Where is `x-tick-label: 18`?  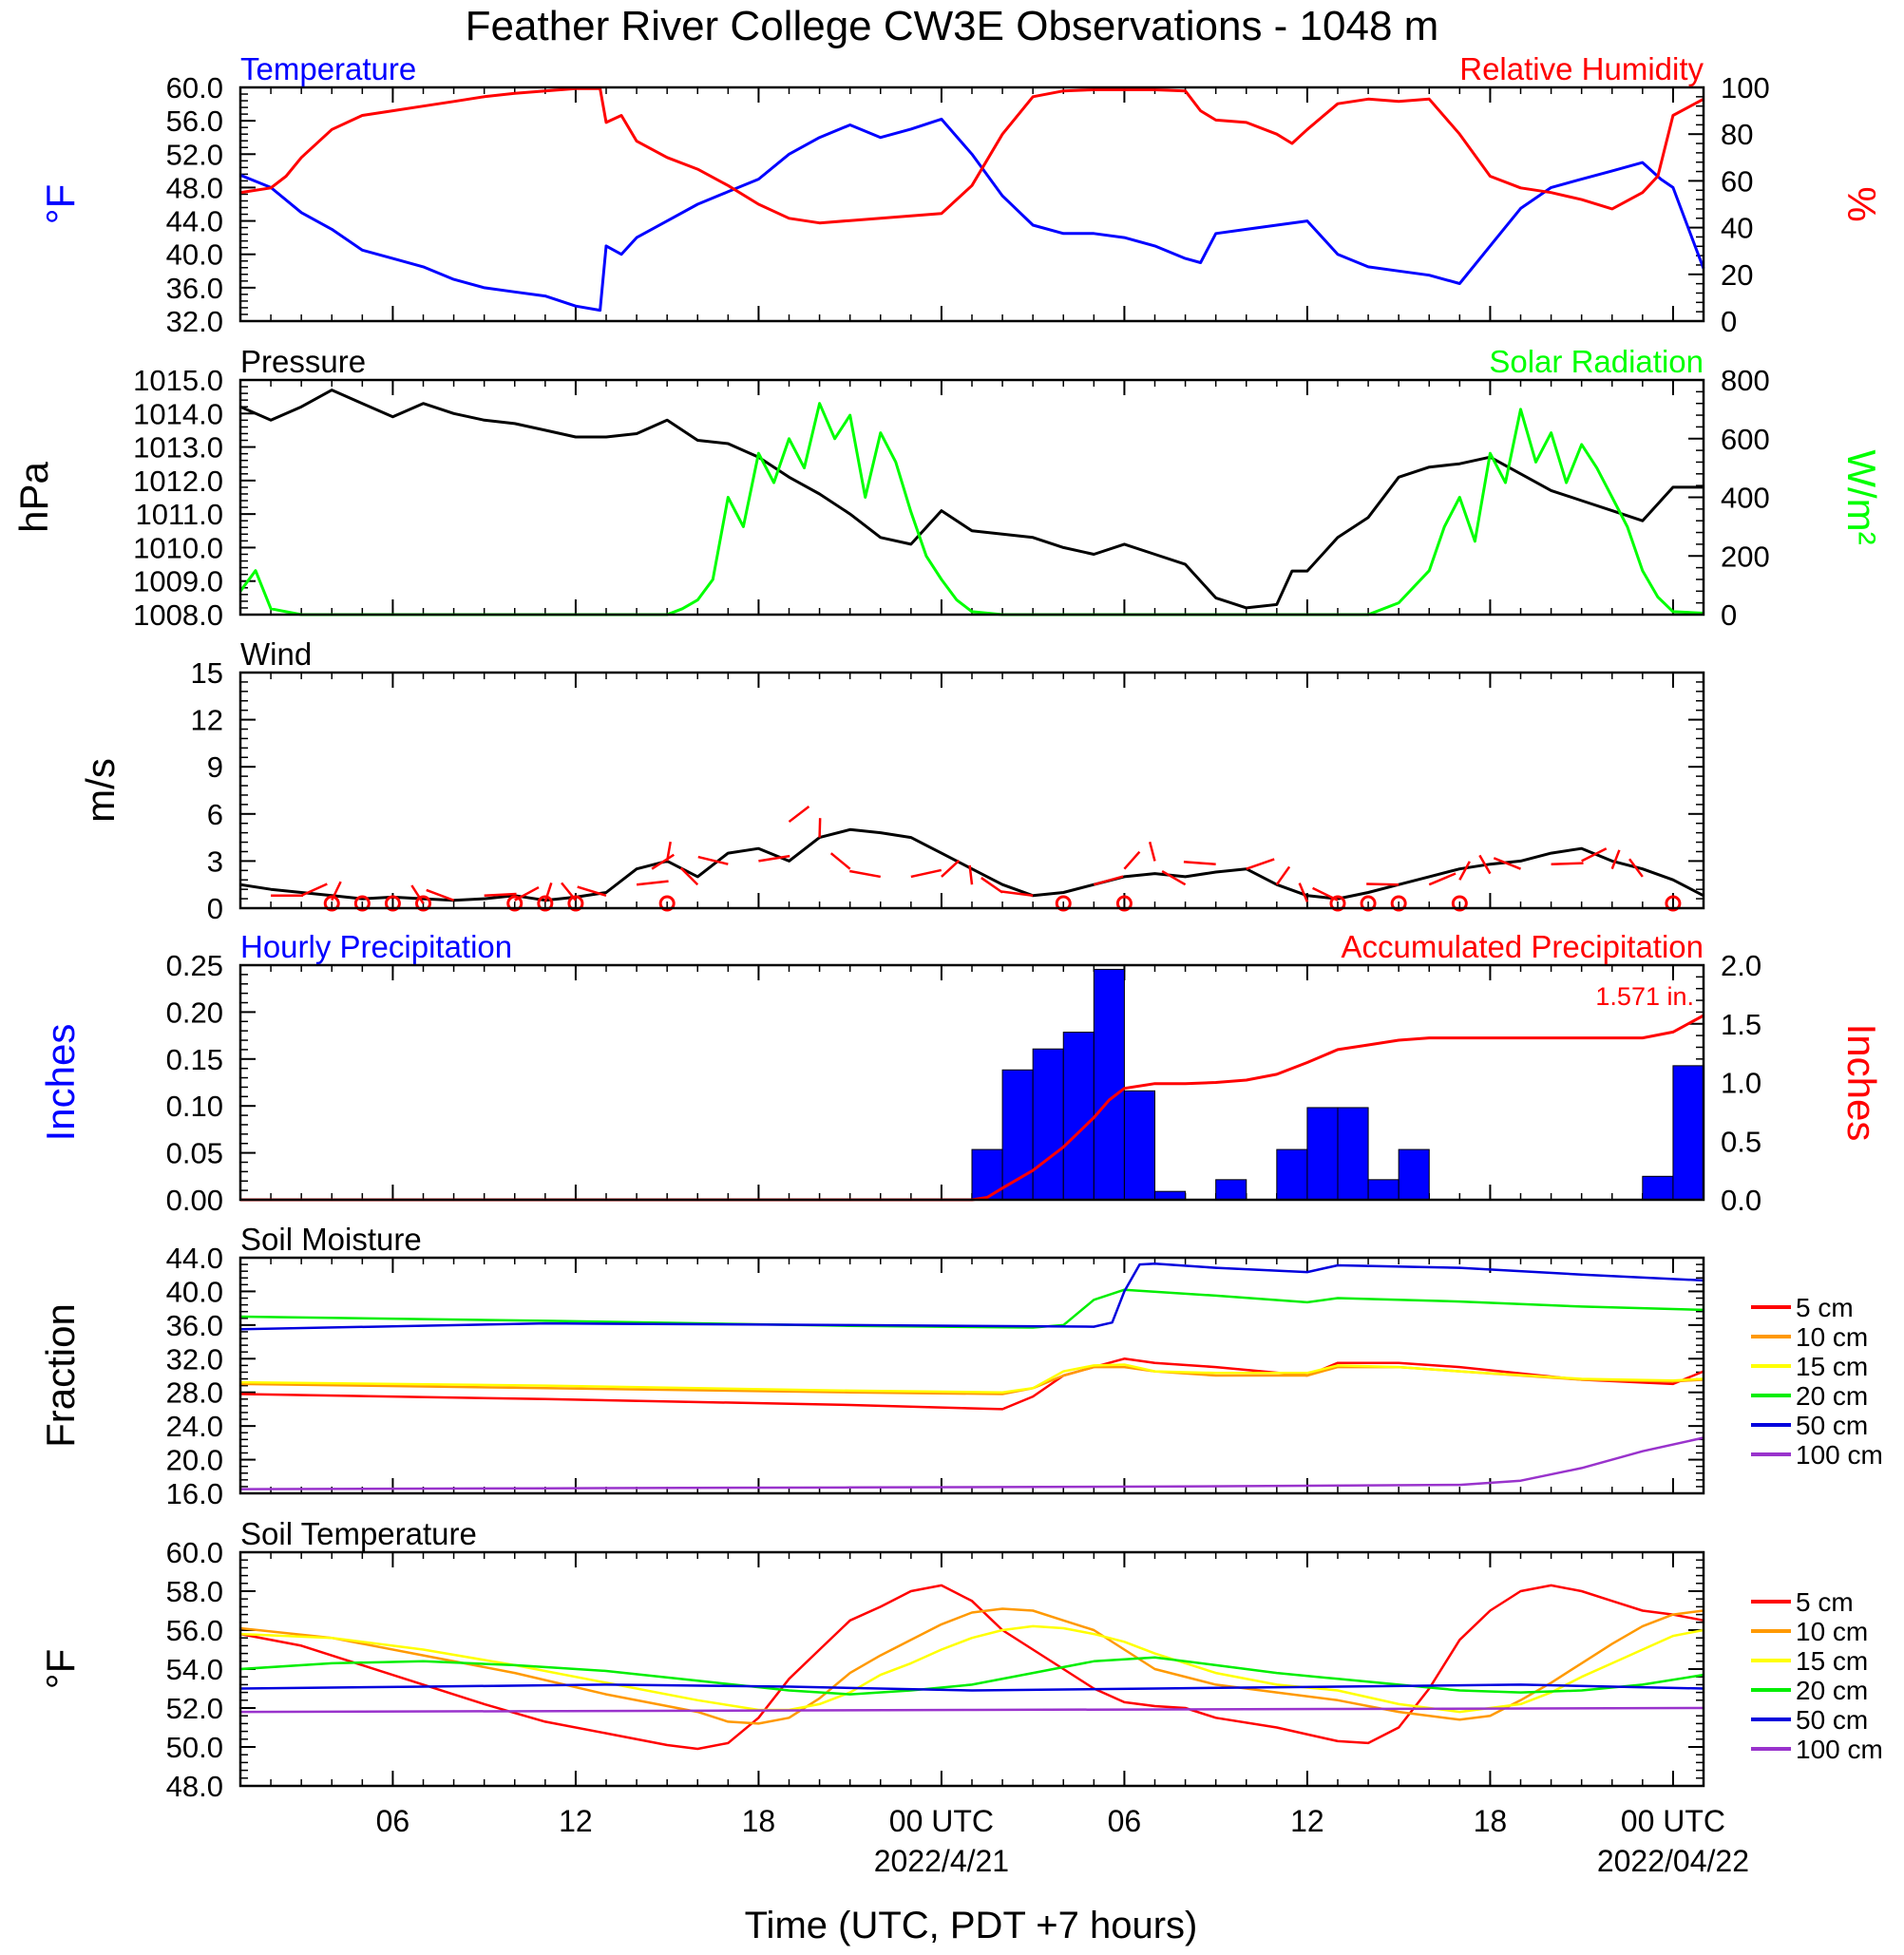
x-tick-label: 18 is located at coordinates (1491, 1821).